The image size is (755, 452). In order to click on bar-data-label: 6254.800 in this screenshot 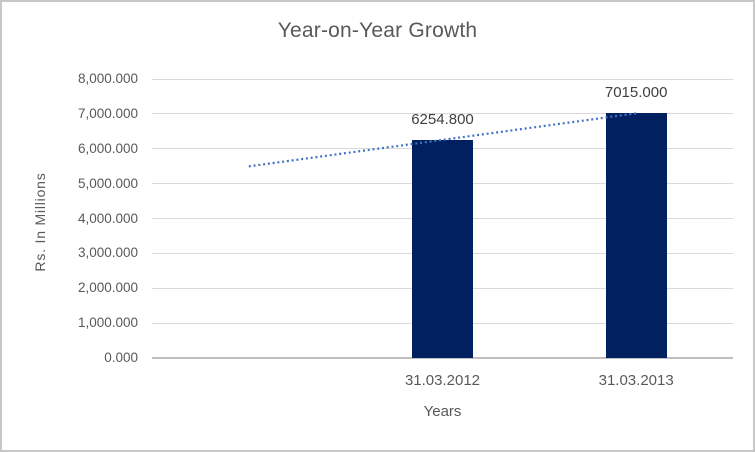, I will do `click(442, 119)`.